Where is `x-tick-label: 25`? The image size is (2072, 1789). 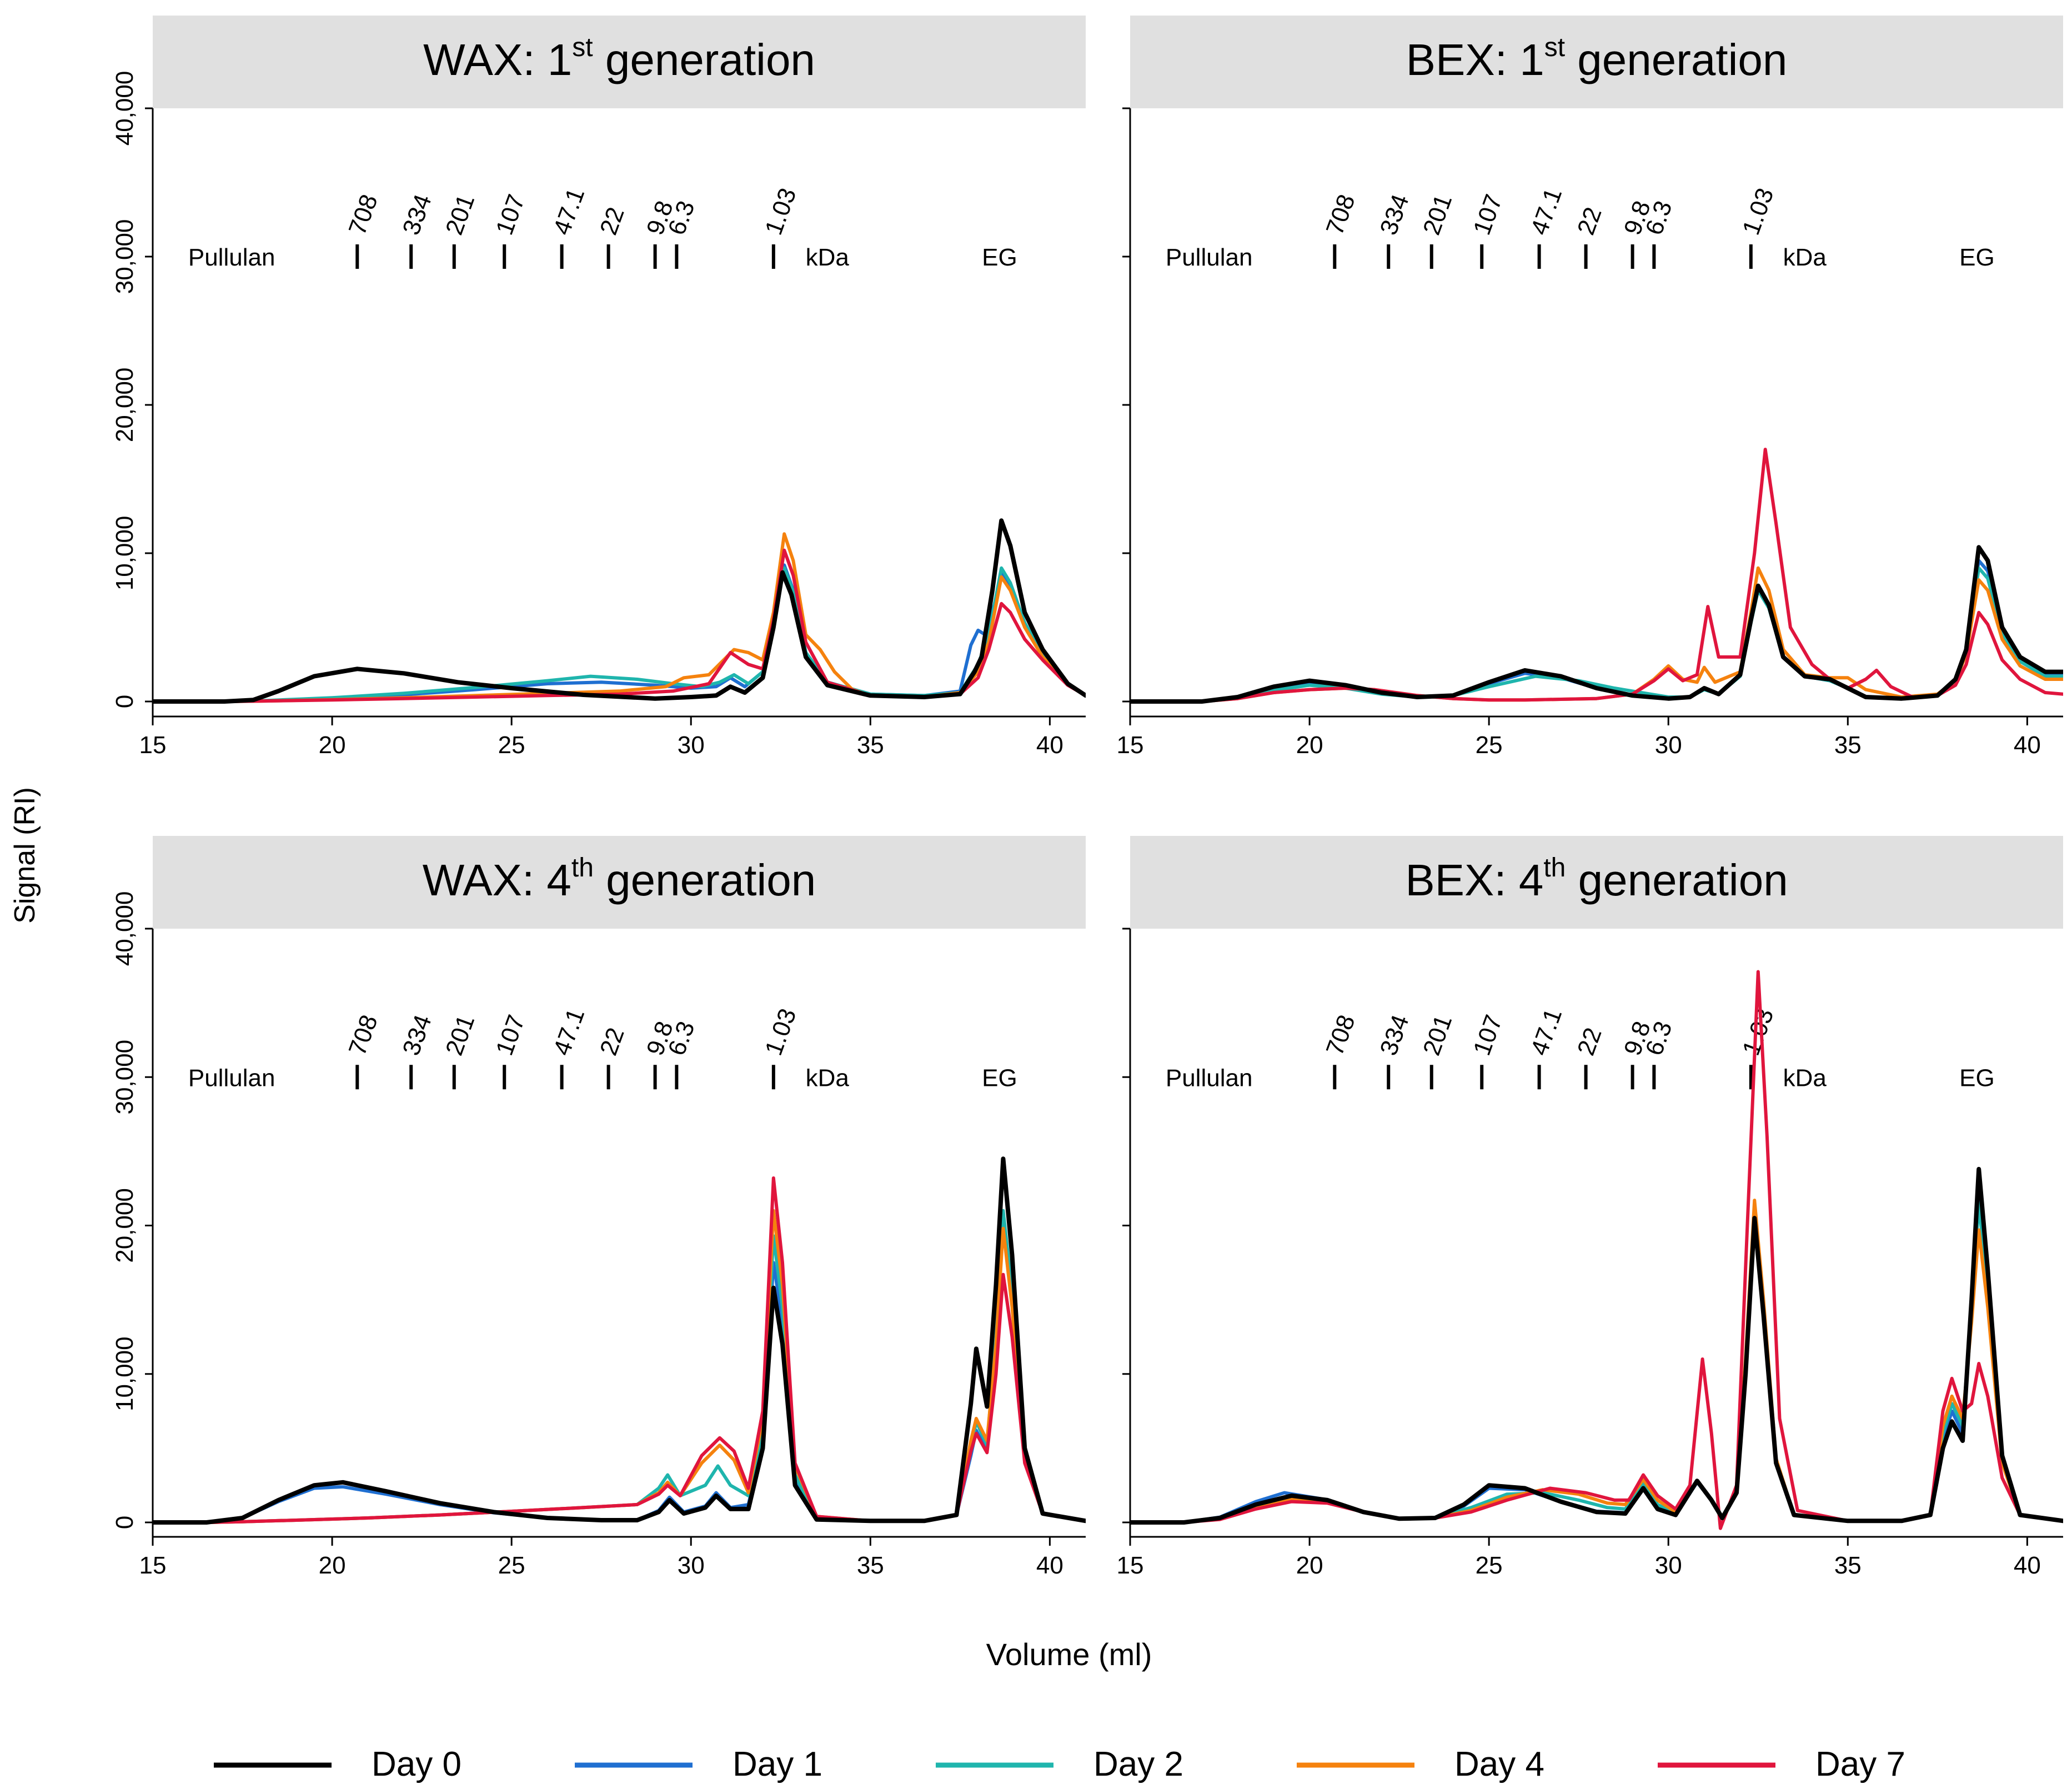
x-tick-label: 25 is located at coordinates (1489, 745).